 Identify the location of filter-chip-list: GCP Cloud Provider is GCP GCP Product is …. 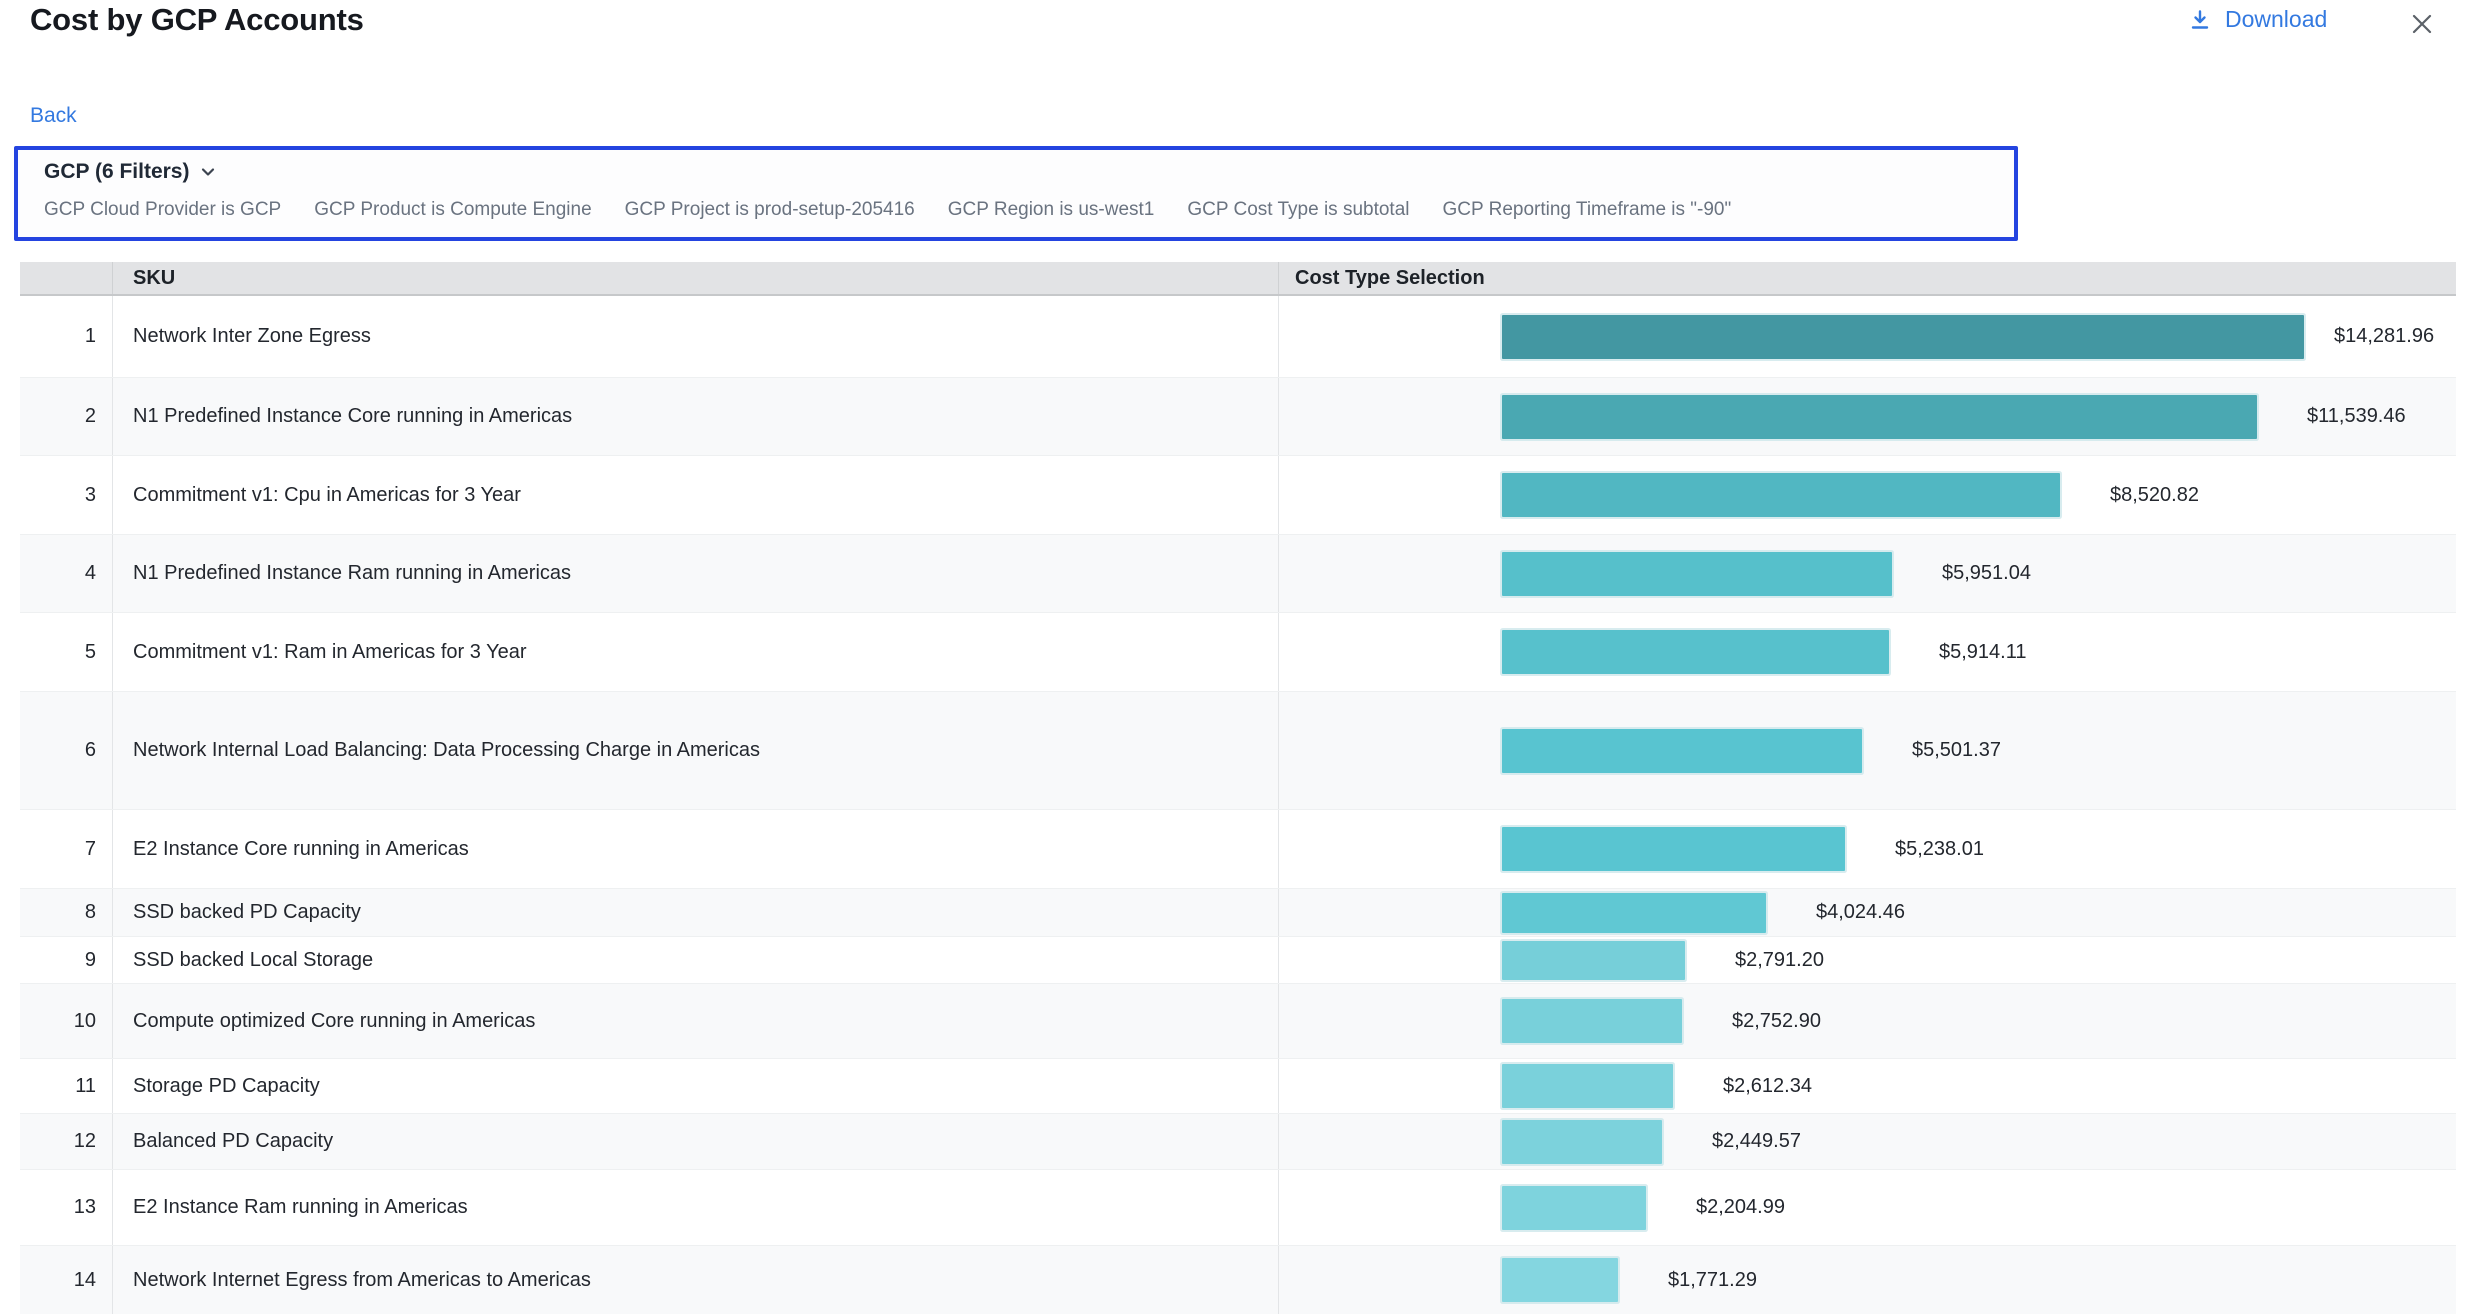
(1029, 210).